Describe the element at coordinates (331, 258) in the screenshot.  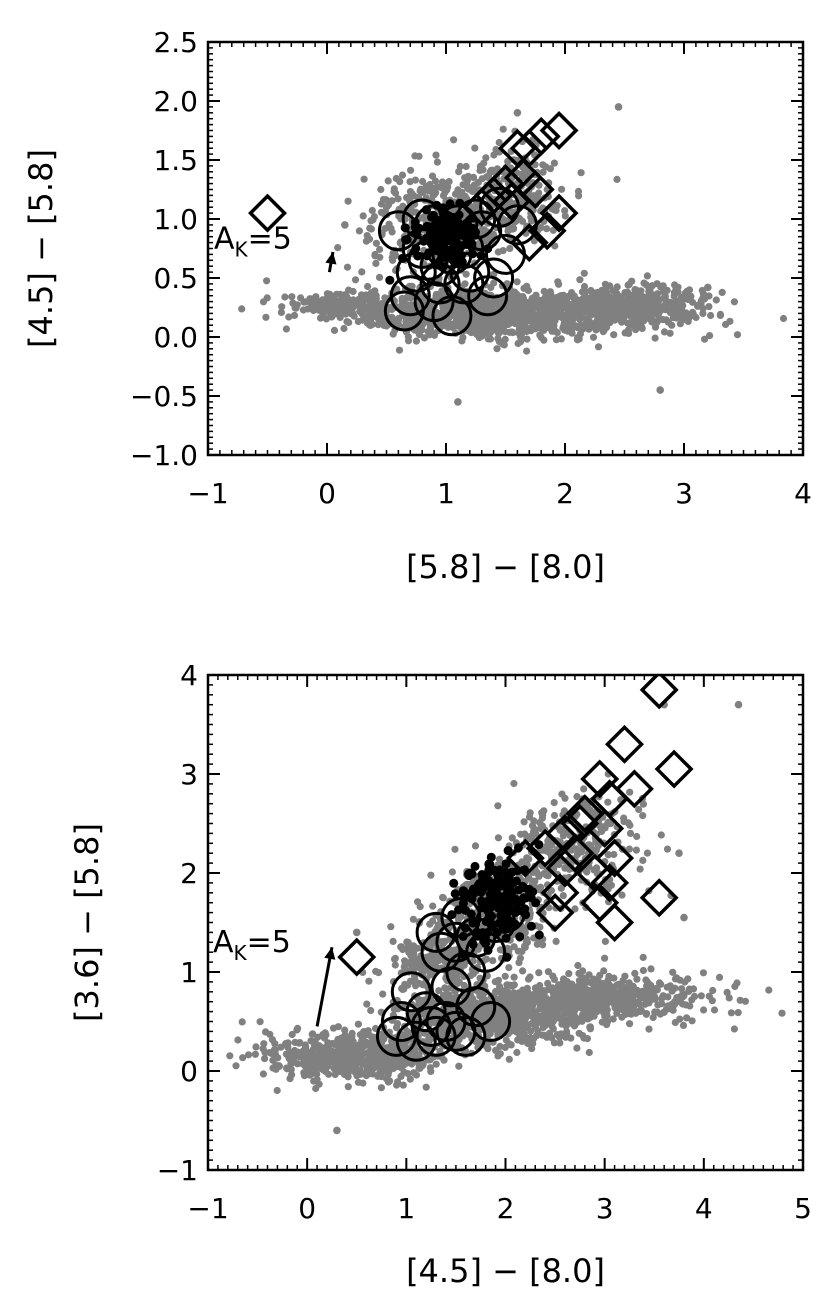
I see `extinction-arrowhead` at that location.